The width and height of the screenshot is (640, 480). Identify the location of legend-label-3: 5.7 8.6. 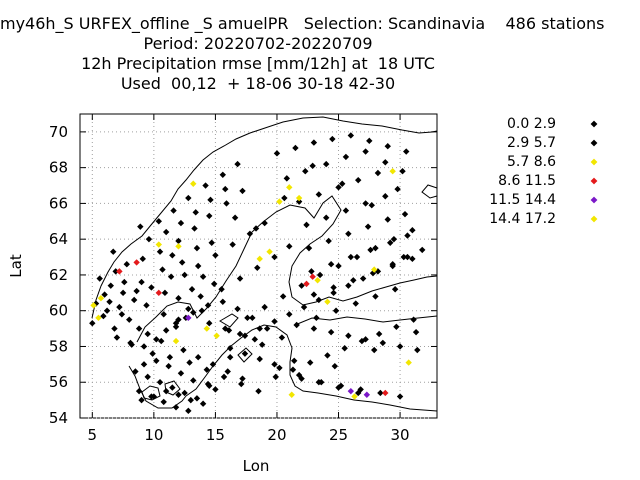
(531, 162).